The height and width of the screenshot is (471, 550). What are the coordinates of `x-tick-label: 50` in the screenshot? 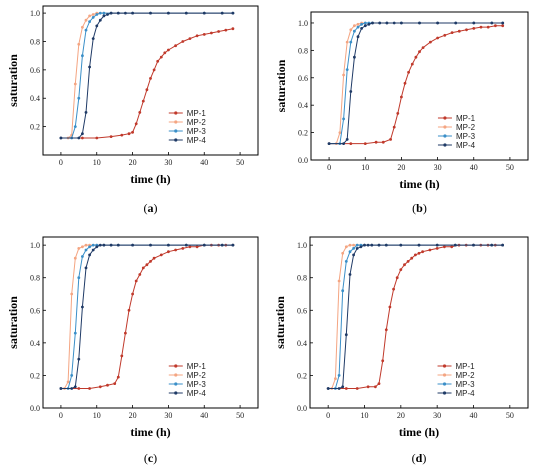 It's located at (510, 167).